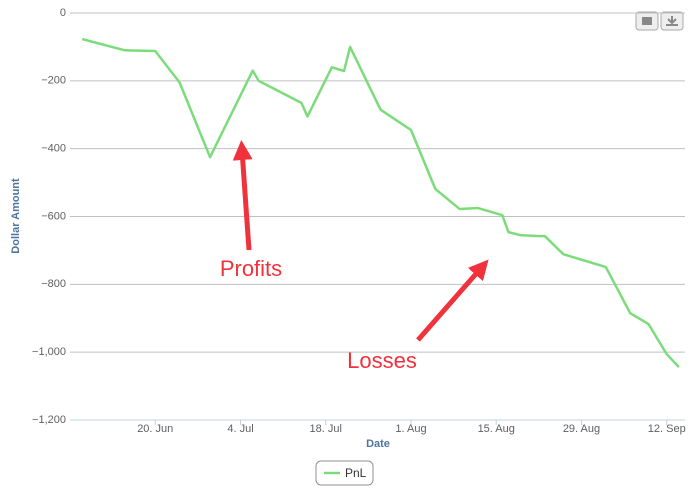  Describe the element at coordinates (63, 13) in the screenshot. I see `y-tick-label: 0` at that location.